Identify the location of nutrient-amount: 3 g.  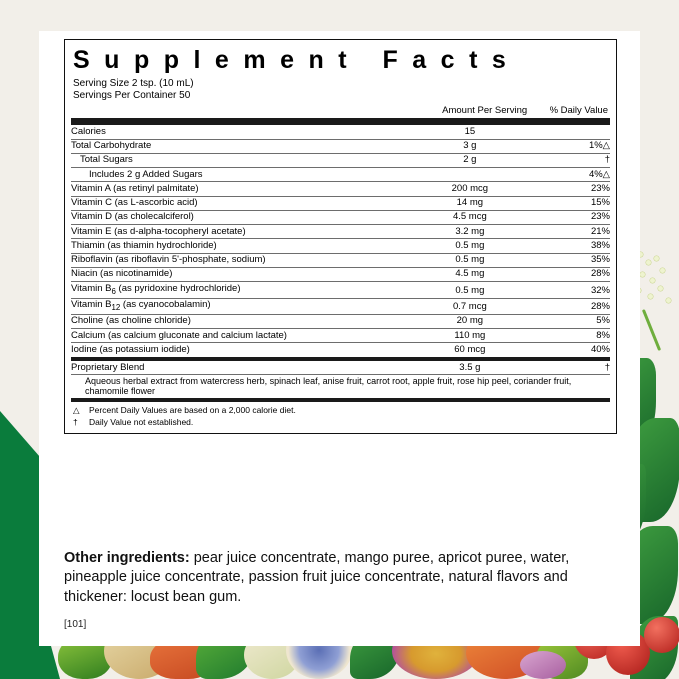
(470, 146).